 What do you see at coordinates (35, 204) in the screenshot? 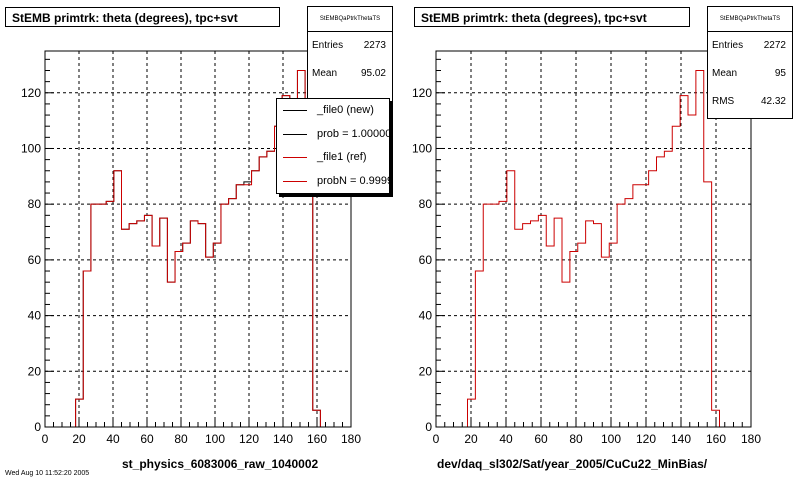
I see `panel-1-ytick-label-80: 80` at bounding box center [35, 204].